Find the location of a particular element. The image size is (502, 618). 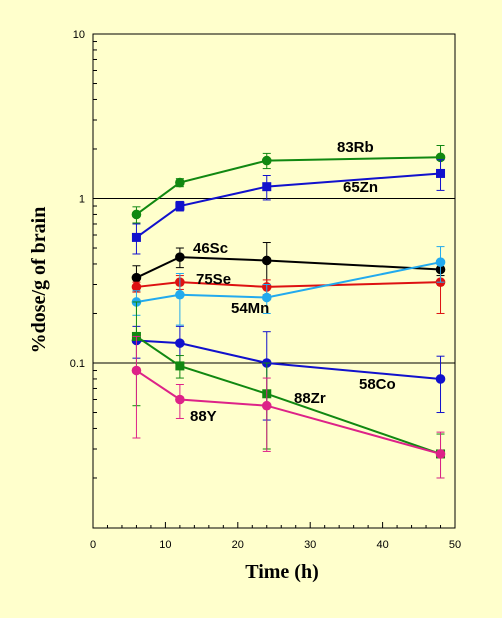

y-axis-title: %dose/g of brain is located at coordinates (39, 280).